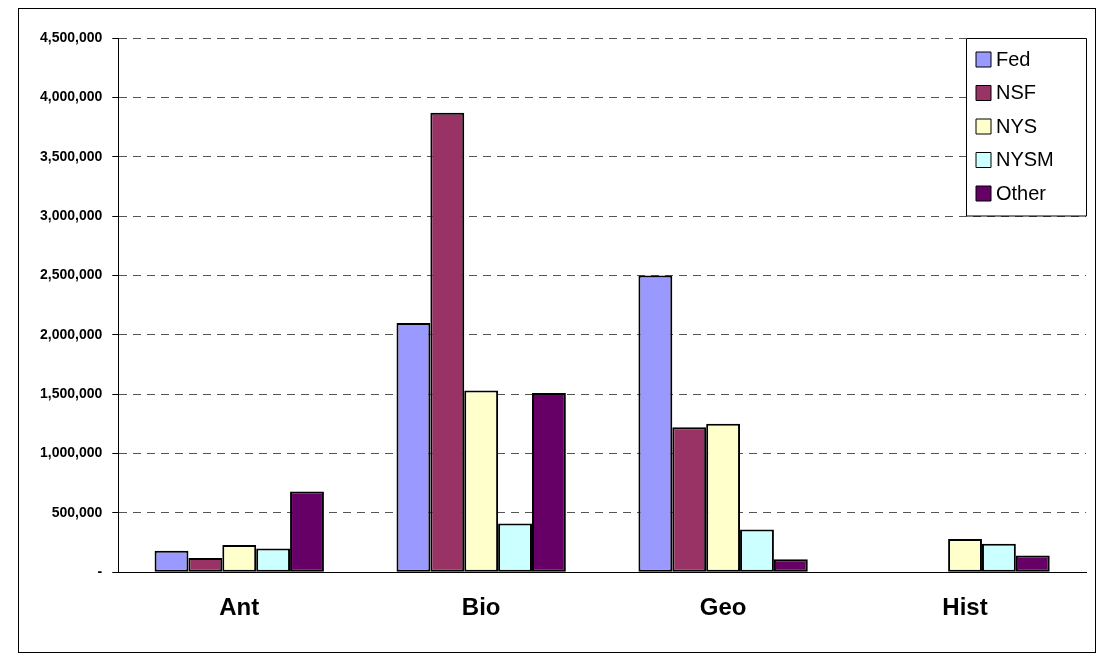 Image resolution: width=1100 pixels, height=657 pixels. I want to click on legend-label: Other, so click(1021, 192).